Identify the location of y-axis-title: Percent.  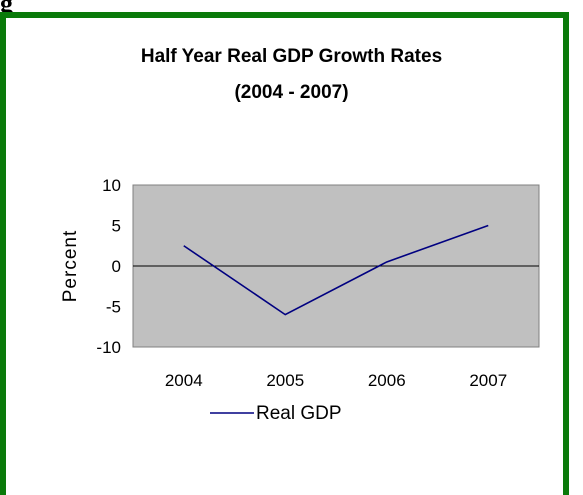
(70, 266).